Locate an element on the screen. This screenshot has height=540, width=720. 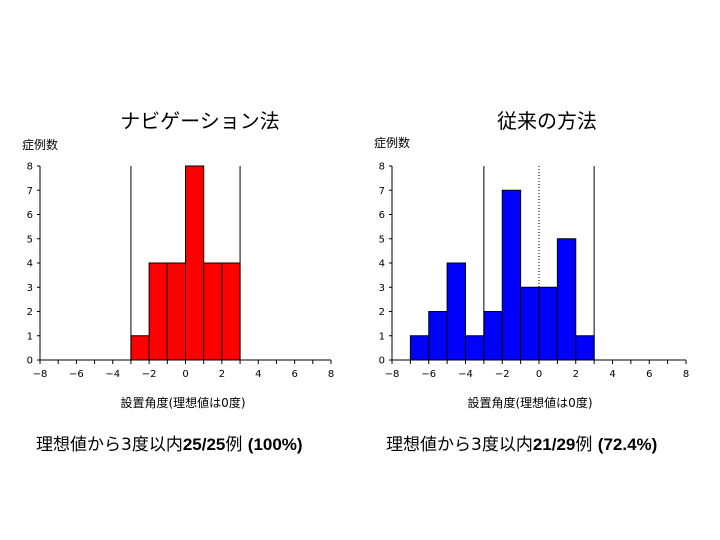
navigation-y-axis-label: 症例数 is located at coordinates (40, 144).